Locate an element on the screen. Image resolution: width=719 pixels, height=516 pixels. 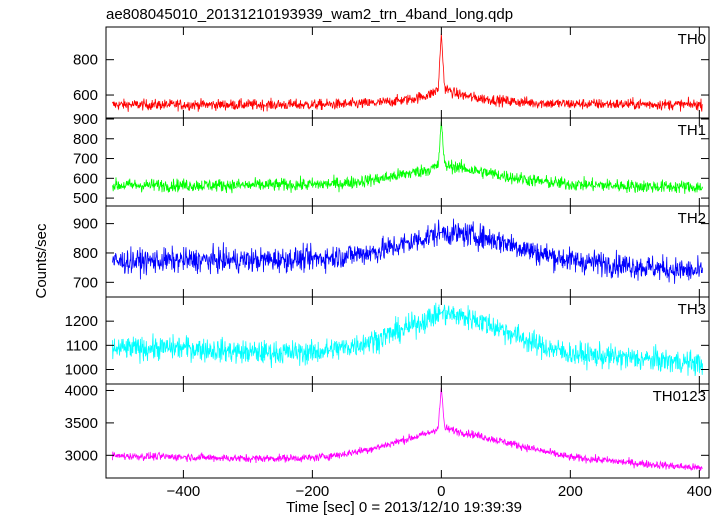
x-axis-label: Time [sec] 0 = 2013/12/10 19:39:39 is located at coordinates (404, 507).